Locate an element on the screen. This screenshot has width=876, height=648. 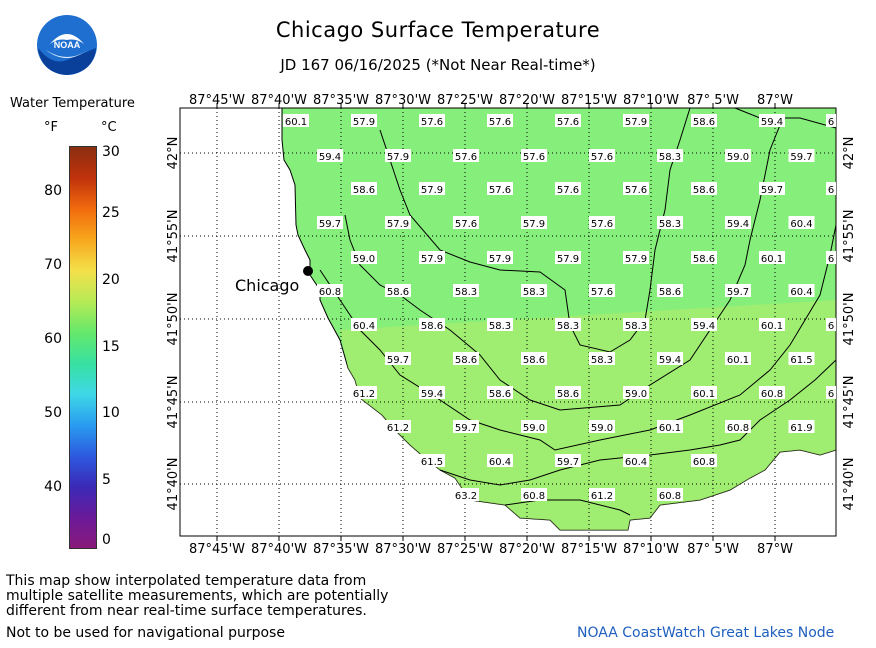
top-longitude-label: 87°W is located at coordinates (775, 100).